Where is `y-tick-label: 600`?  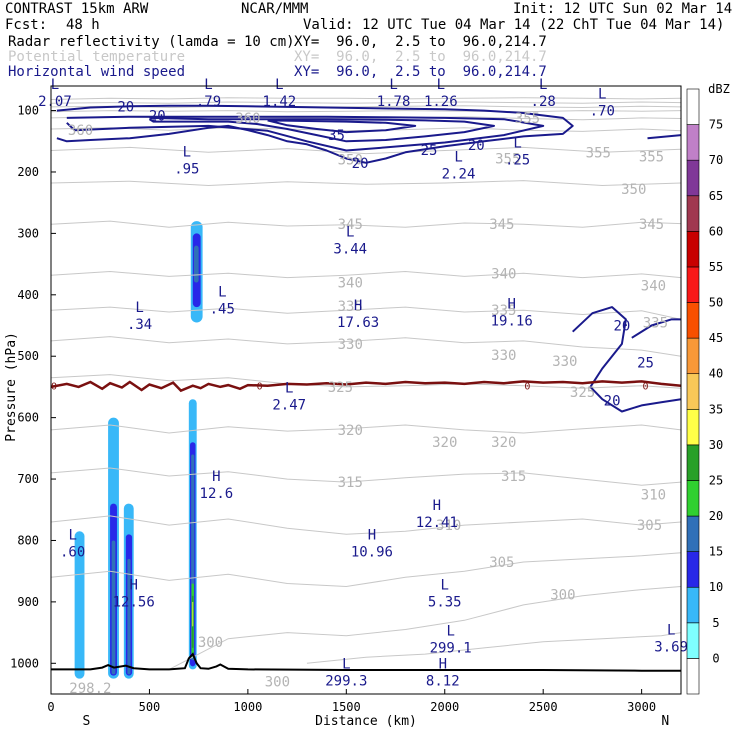
y-tick-label: 600 is located at coordinates (28, 418).